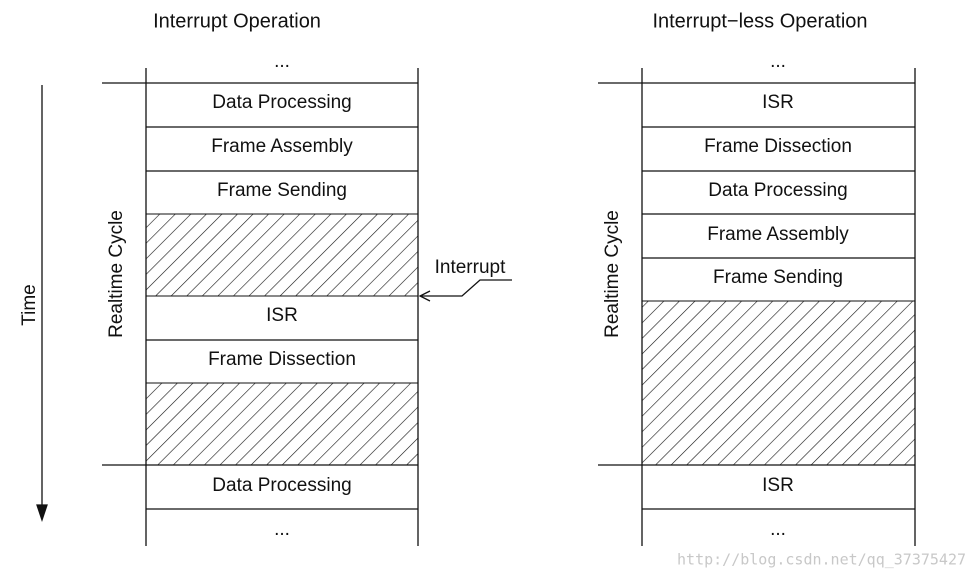 Image resolution: width=976 pixels, height=580 pixels. I want to click on column-title: Interrupt Operation, so click(237, 21).